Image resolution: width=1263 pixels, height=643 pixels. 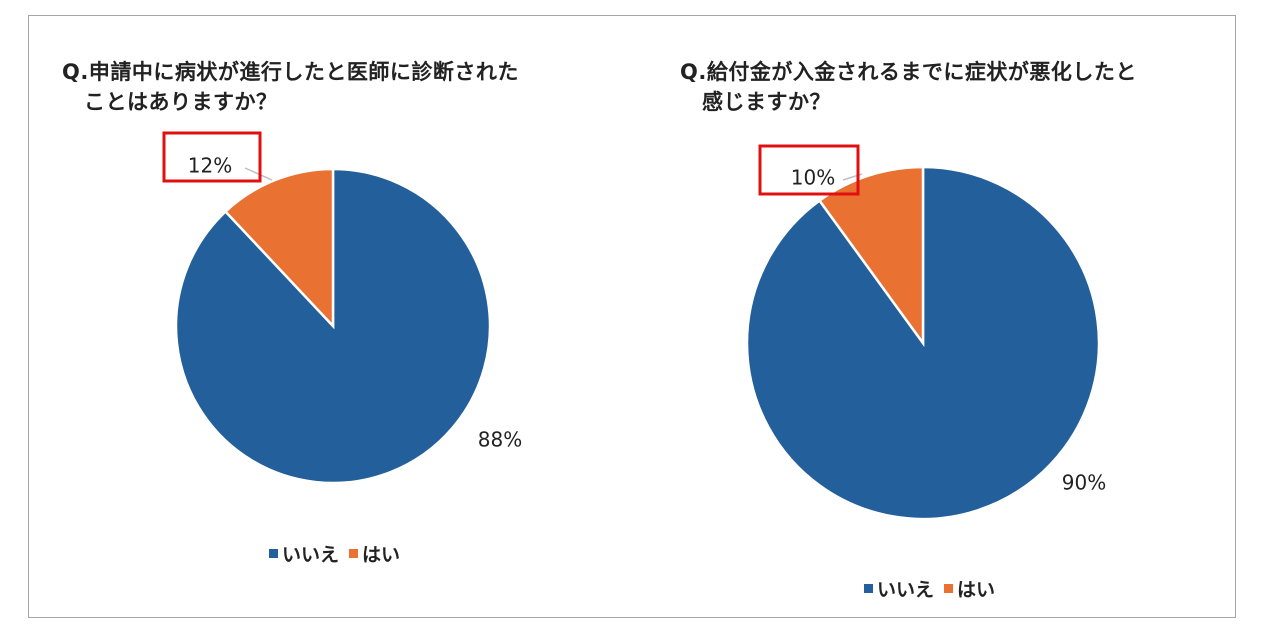 I want to click on chart-1-highlight-box, so click(x=212, y=157).